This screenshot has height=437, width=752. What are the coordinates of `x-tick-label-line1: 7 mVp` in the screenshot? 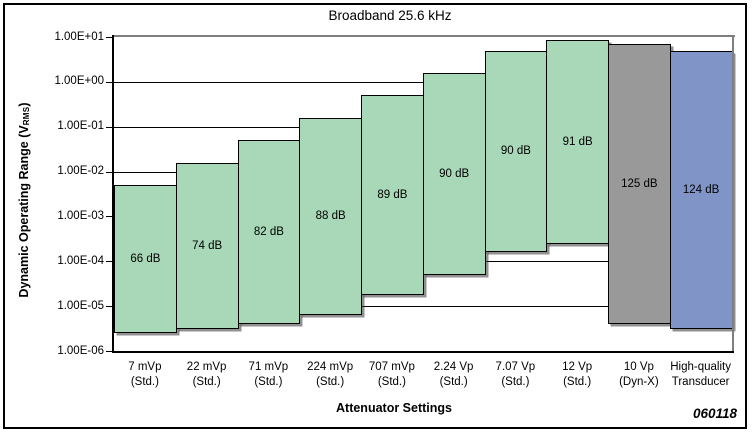 It's located at (145, 367).